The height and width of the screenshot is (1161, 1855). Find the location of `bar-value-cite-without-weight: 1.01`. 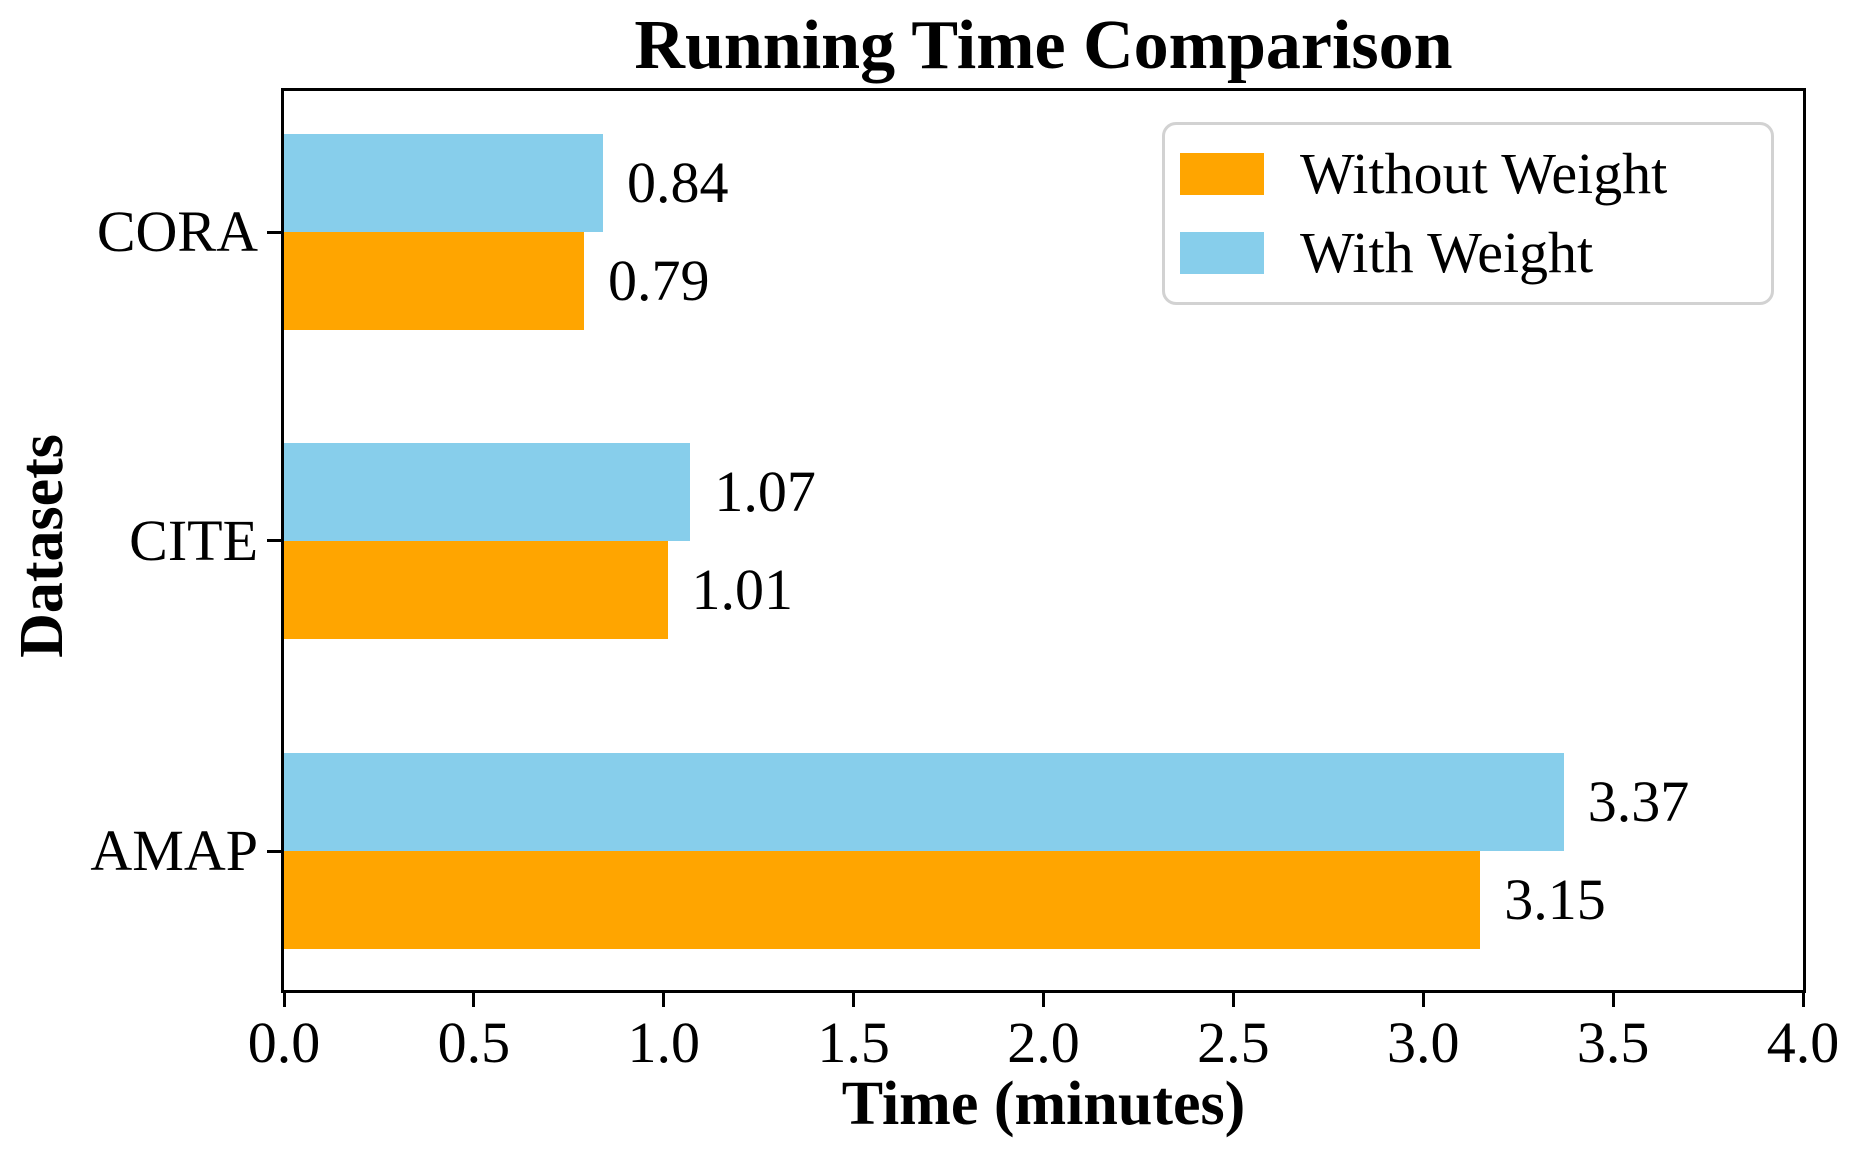

bar-value-cite-without-weight: 1.01 is located at coordinates (742, 589).